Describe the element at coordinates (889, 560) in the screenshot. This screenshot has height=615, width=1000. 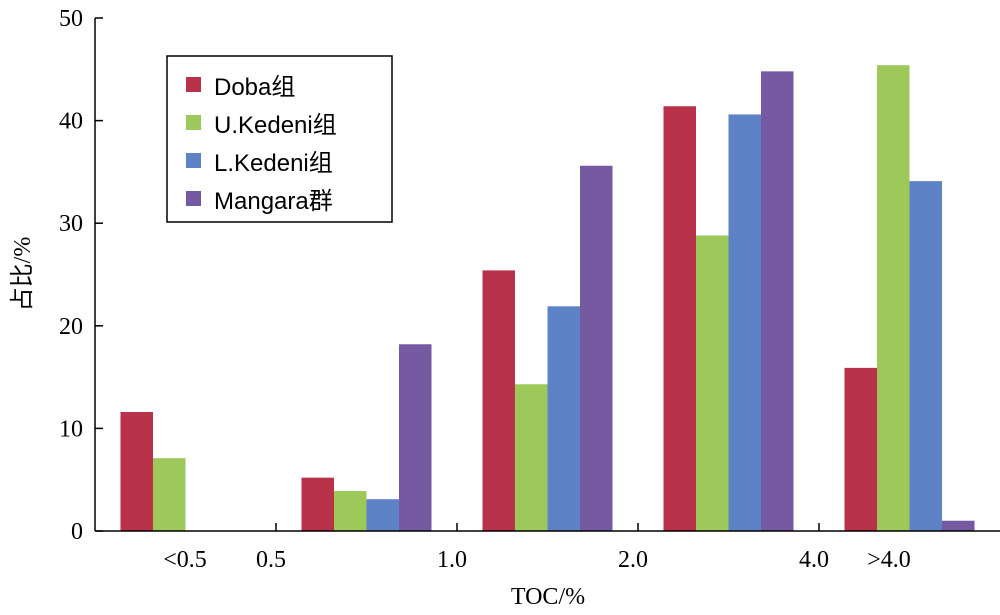
I see `x-tick-label: >4.0` at that location.